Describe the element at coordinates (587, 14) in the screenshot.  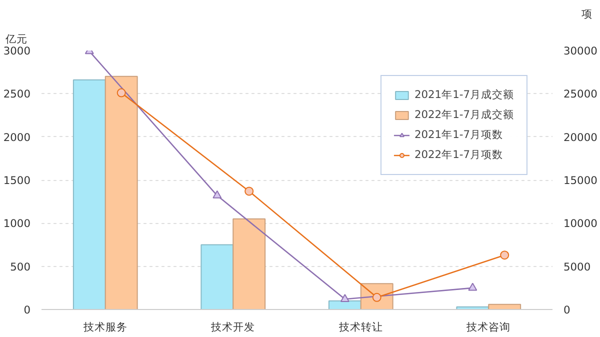
I see `y2-axis-title: 项` at that location.